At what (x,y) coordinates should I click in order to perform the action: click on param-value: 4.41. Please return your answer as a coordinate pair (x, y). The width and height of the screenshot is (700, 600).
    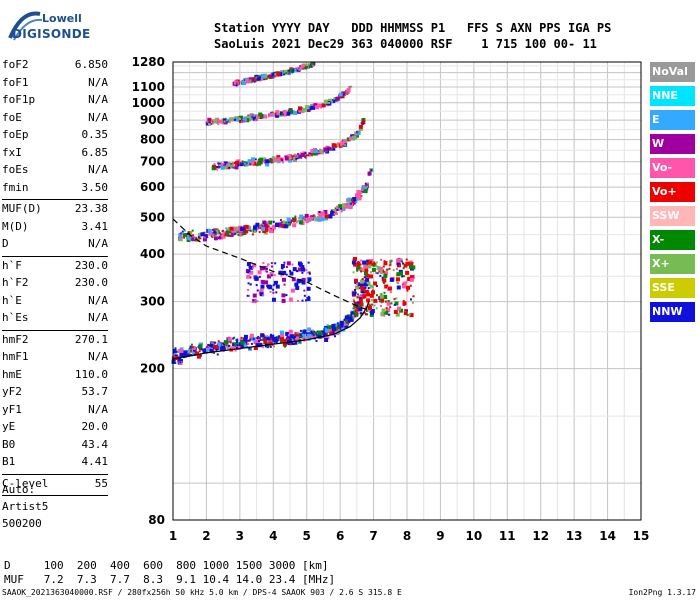
    Looking at the image, I should click on (95, 461).